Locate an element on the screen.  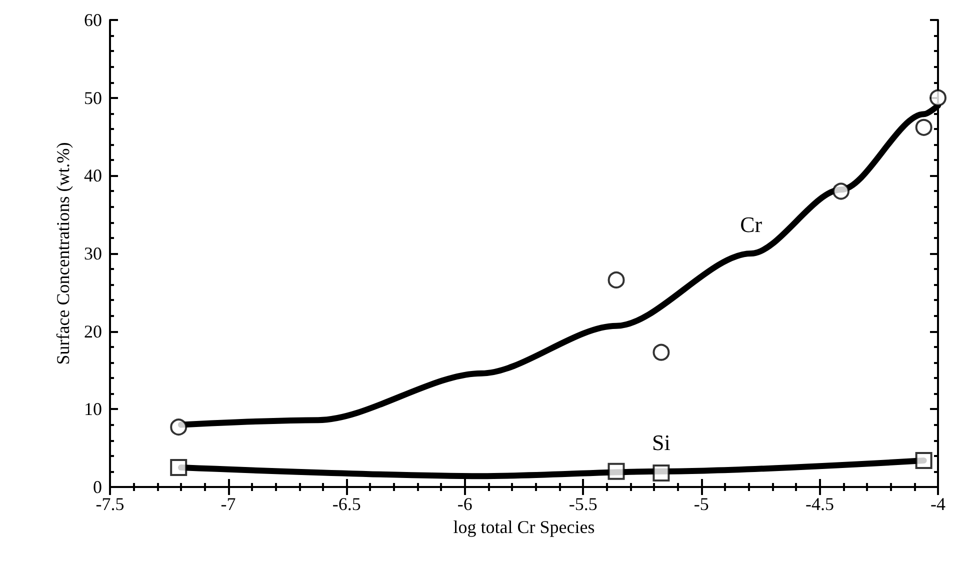
y-tick-label: 40 is located at coordinates (93, 176).